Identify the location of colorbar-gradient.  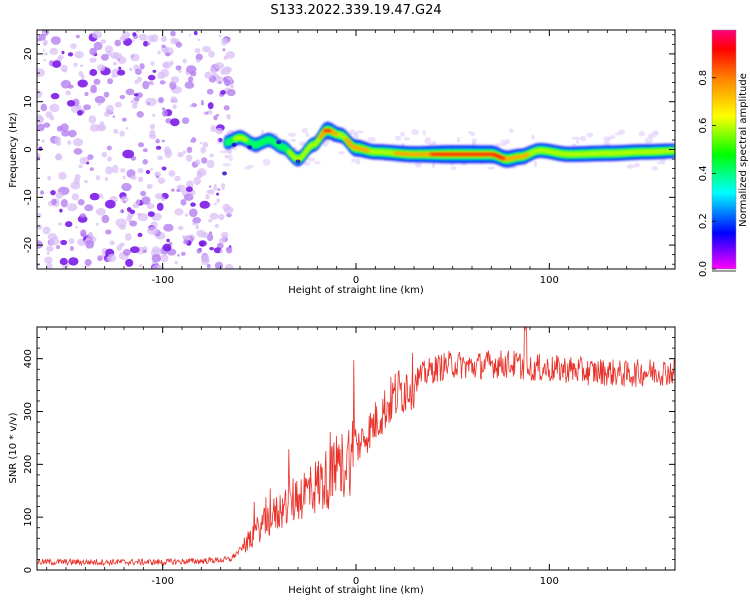
(724, 149).